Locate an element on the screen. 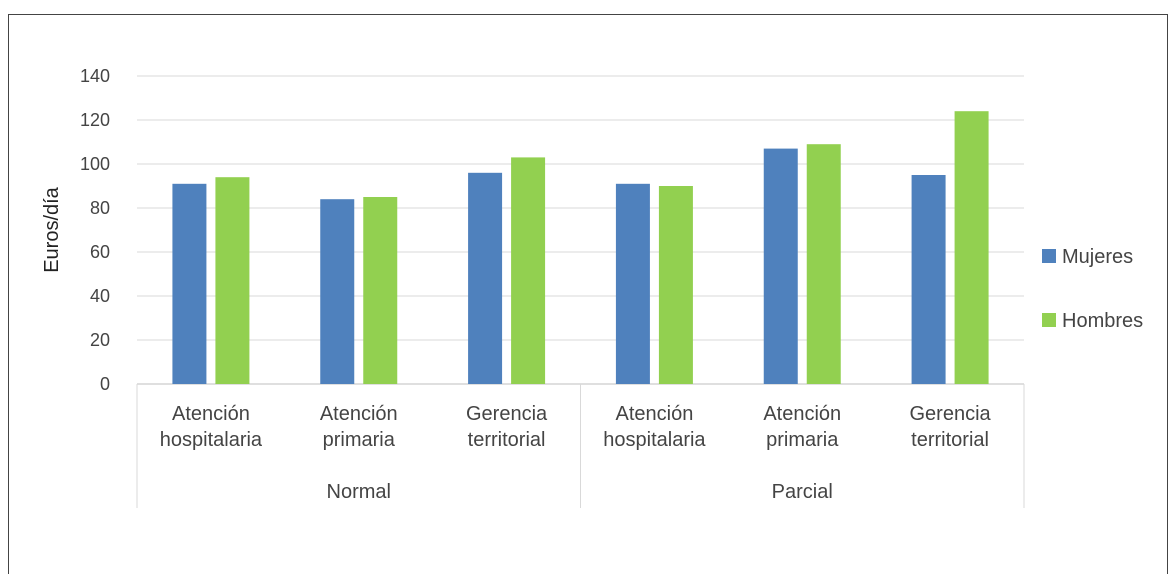  group-label: Parcial is located at coordinates (802, 492).